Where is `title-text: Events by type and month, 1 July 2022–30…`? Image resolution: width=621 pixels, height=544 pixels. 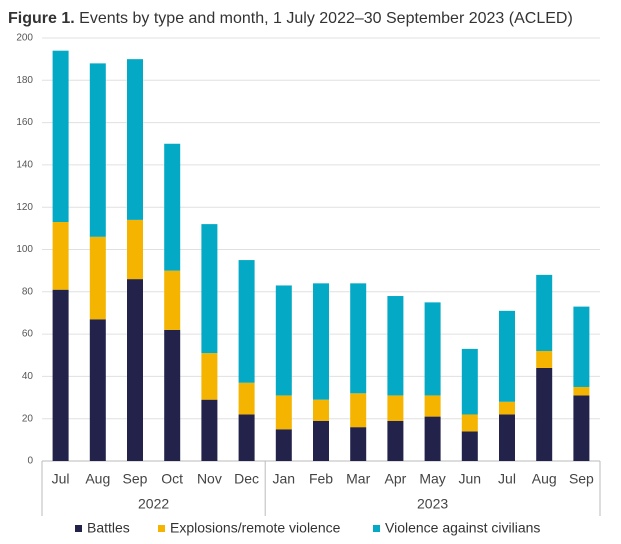
title-text: Events by type and month, 1 July 2022–30… is located at coordinates (326, 18).